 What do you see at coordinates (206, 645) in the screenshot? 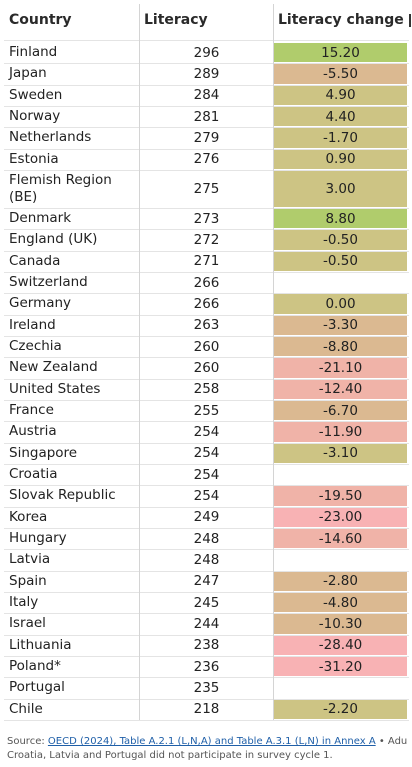
I see `literacy-cell: 238` at bounding box center [206, 645].